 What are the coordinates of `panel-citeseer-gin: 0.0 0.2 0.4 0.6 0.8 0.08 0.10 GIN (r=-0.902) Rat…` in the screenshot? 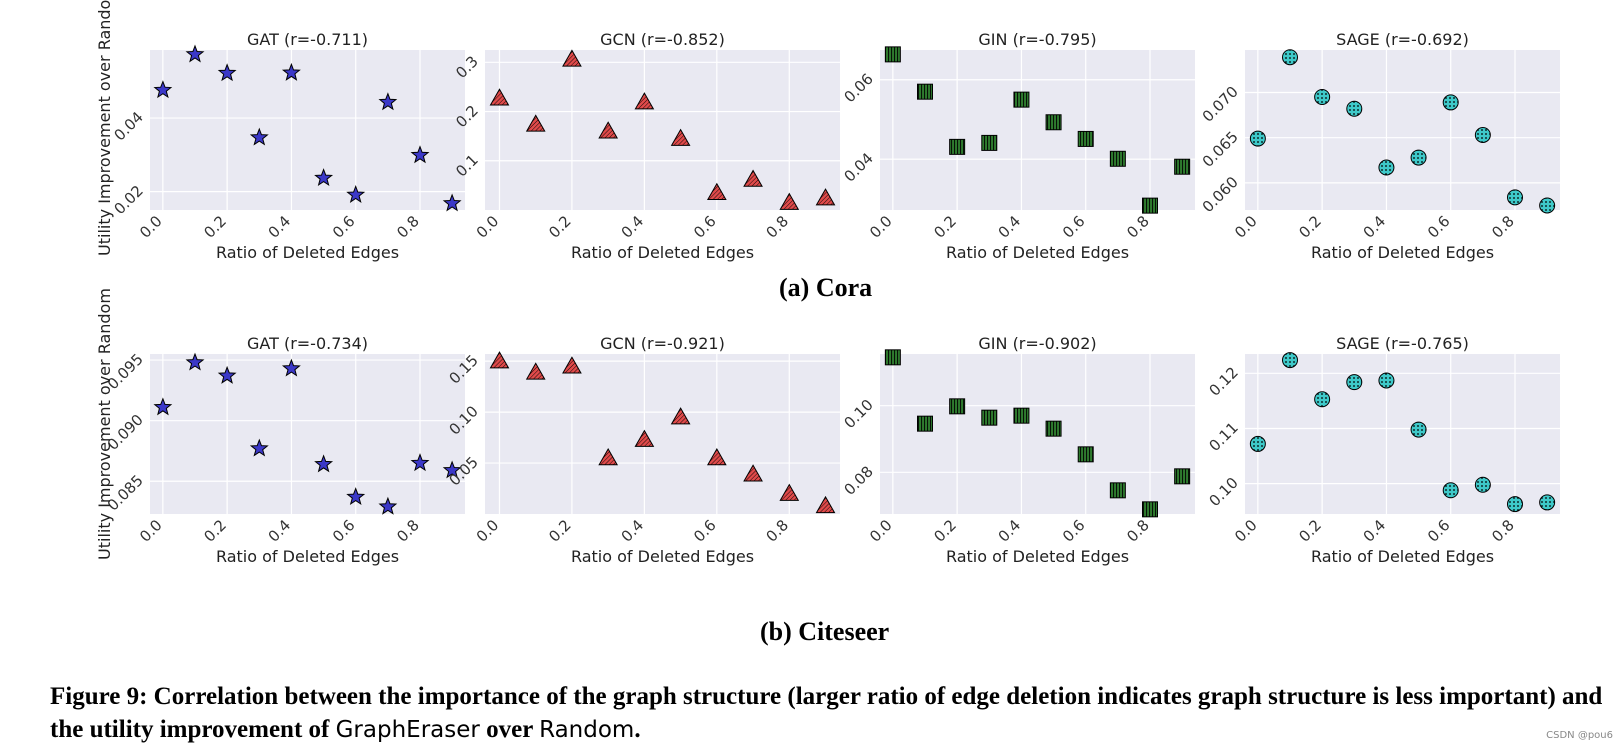 It's located at (1017, 450).